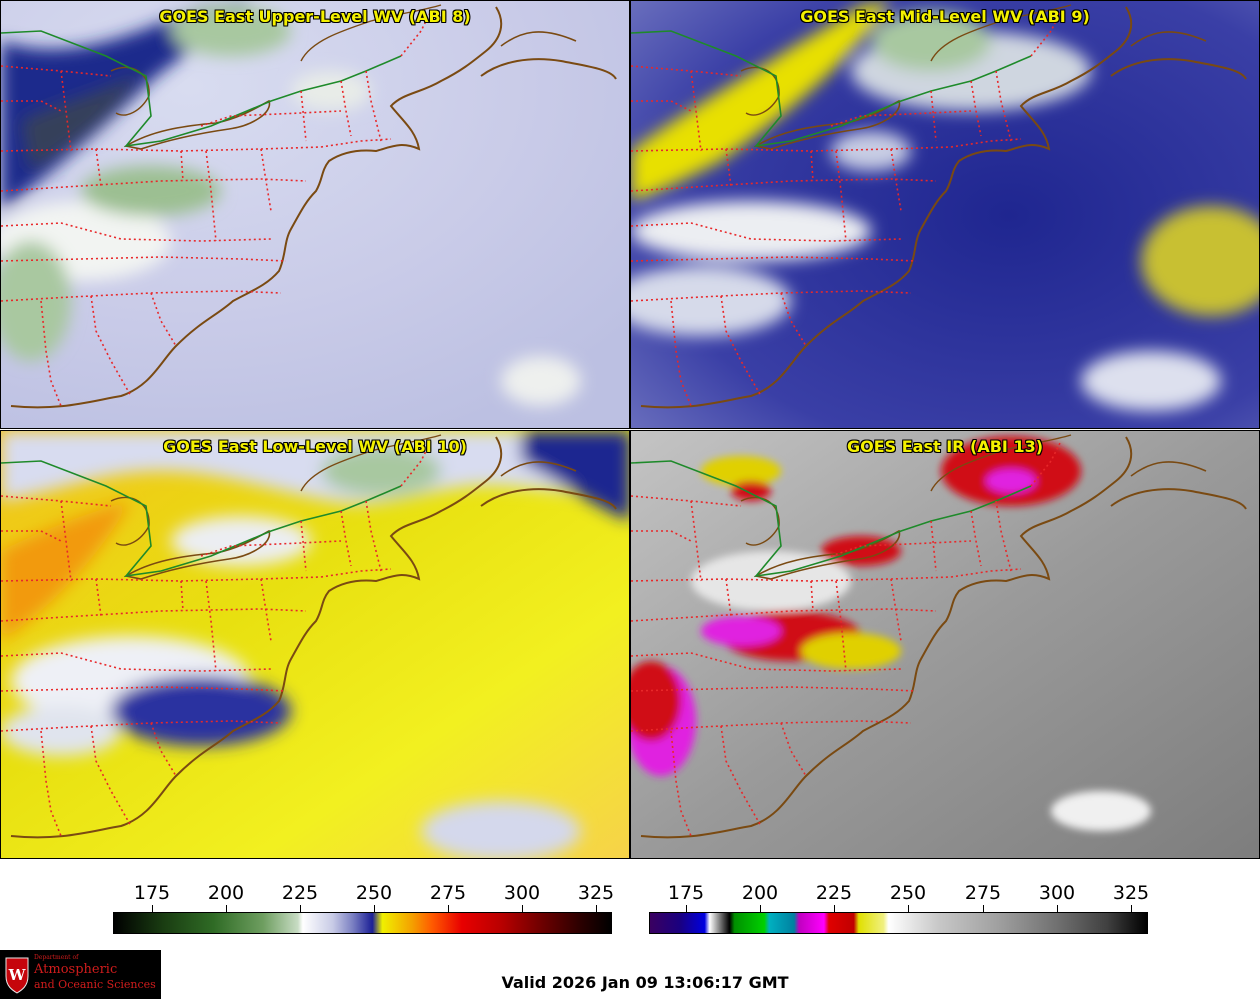  I want to click on panel-title: GOES East Low-Level WV (ABI 10), so click(315, 446).